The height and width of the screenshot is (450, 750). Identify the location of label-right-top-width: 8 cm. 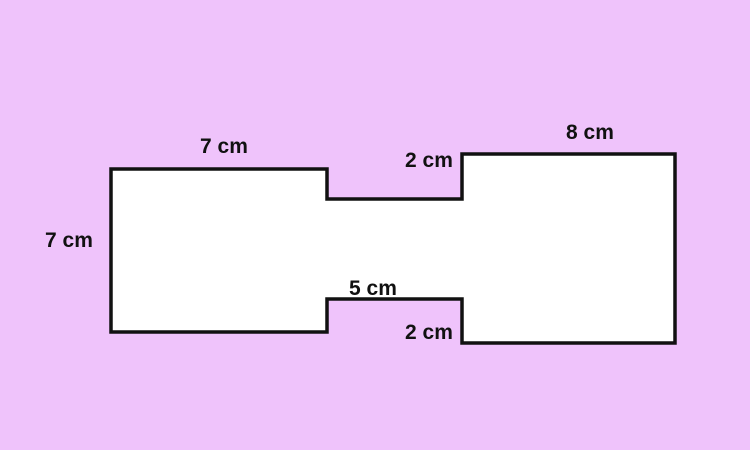
(590, 132).